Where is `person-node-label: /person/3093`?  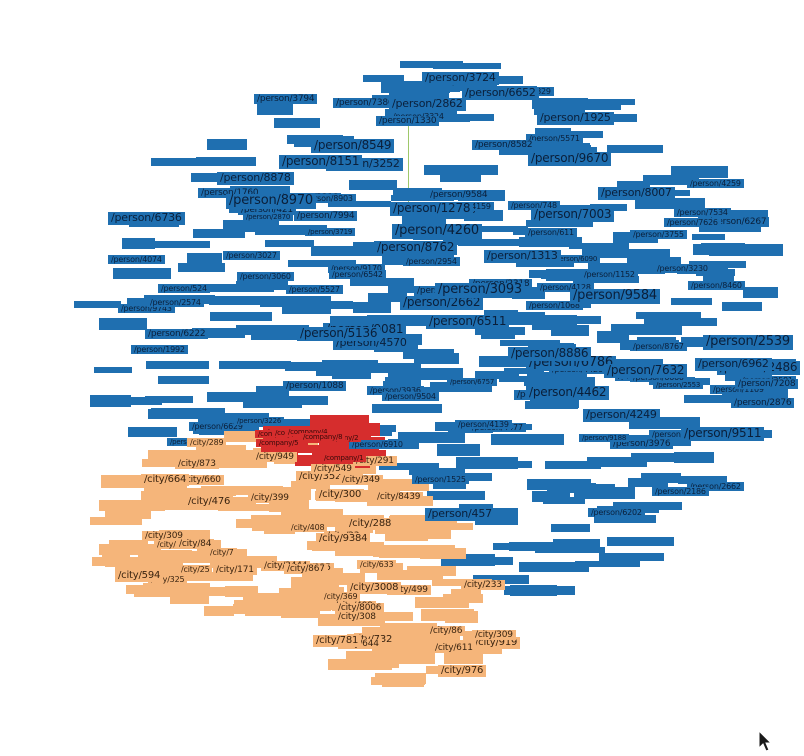
person-node-label: /person/3093 is located at coordinates (480, 290).